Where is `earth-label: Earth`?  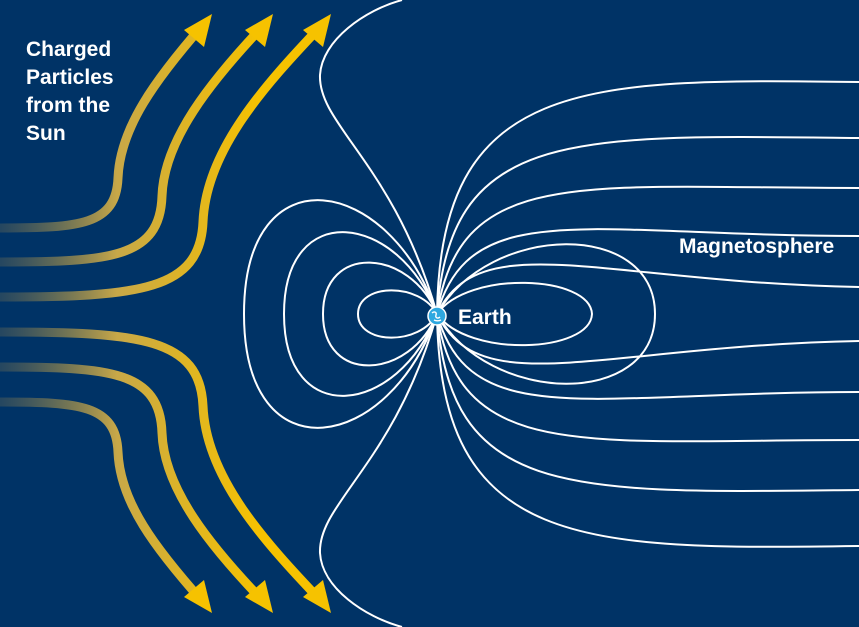
earth-label: Earth is located at coordinates (485, 317).